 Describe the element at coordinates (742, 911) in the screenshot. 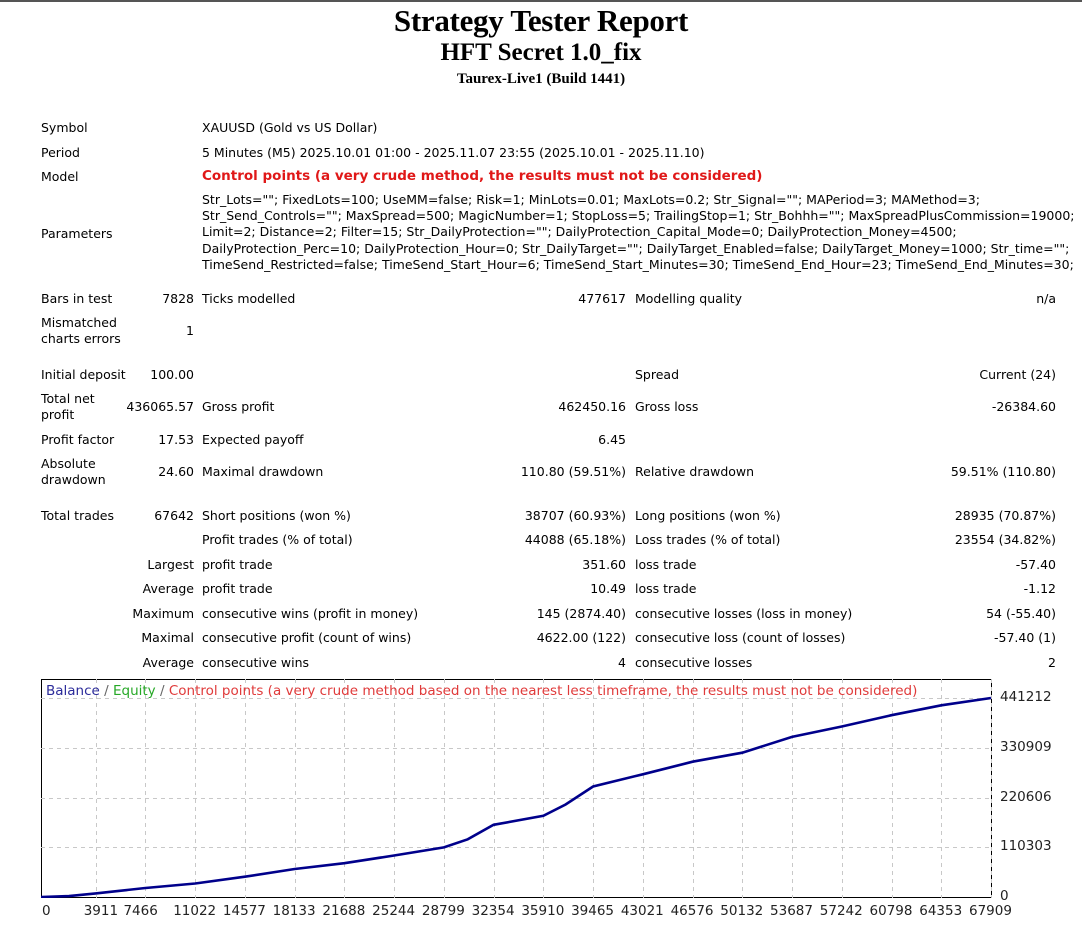

I see `x-tick-label: 50132` at that location.